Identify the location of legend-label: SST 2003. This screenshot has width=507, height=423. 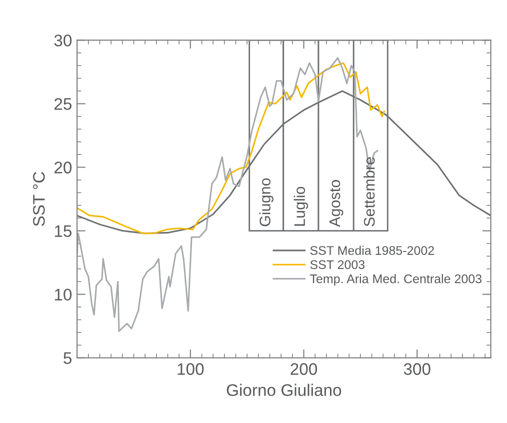
(337, 265).